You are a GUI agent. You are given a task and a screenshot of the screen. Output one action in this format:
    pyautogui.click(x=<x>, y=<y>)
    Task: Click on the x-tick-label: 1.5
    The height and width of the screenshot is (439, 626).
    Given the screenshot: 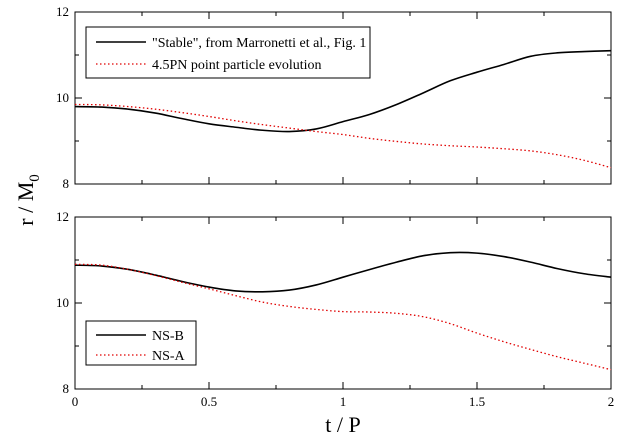 What is the action you would take?
    pyautogui.click(x=477, y=401)
    